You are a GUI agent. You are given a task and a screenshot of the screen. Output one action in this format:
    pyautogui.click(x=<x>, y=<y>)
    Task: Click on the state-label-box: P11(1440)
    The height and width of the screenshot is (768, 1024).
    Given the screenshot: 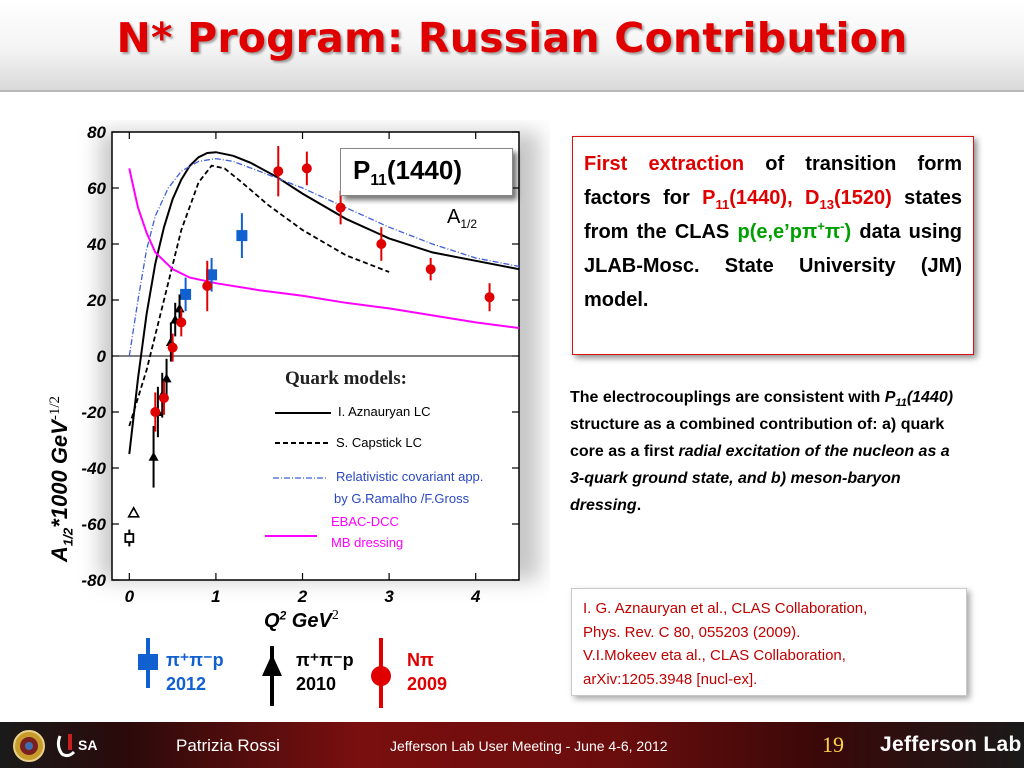 What is the action you would take?
    pyautogui.click(x=426, y=172)
    